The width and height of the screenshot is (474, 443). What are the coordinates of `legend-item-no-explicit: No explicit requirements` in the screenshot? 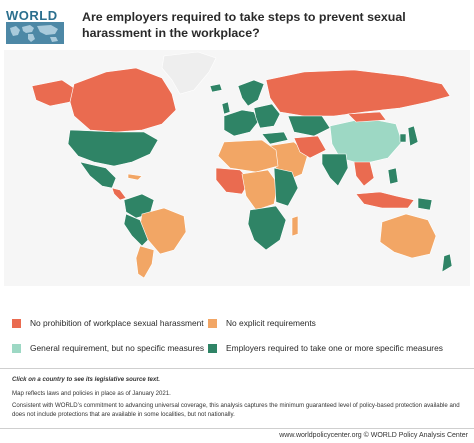 It's located at (262, 323).